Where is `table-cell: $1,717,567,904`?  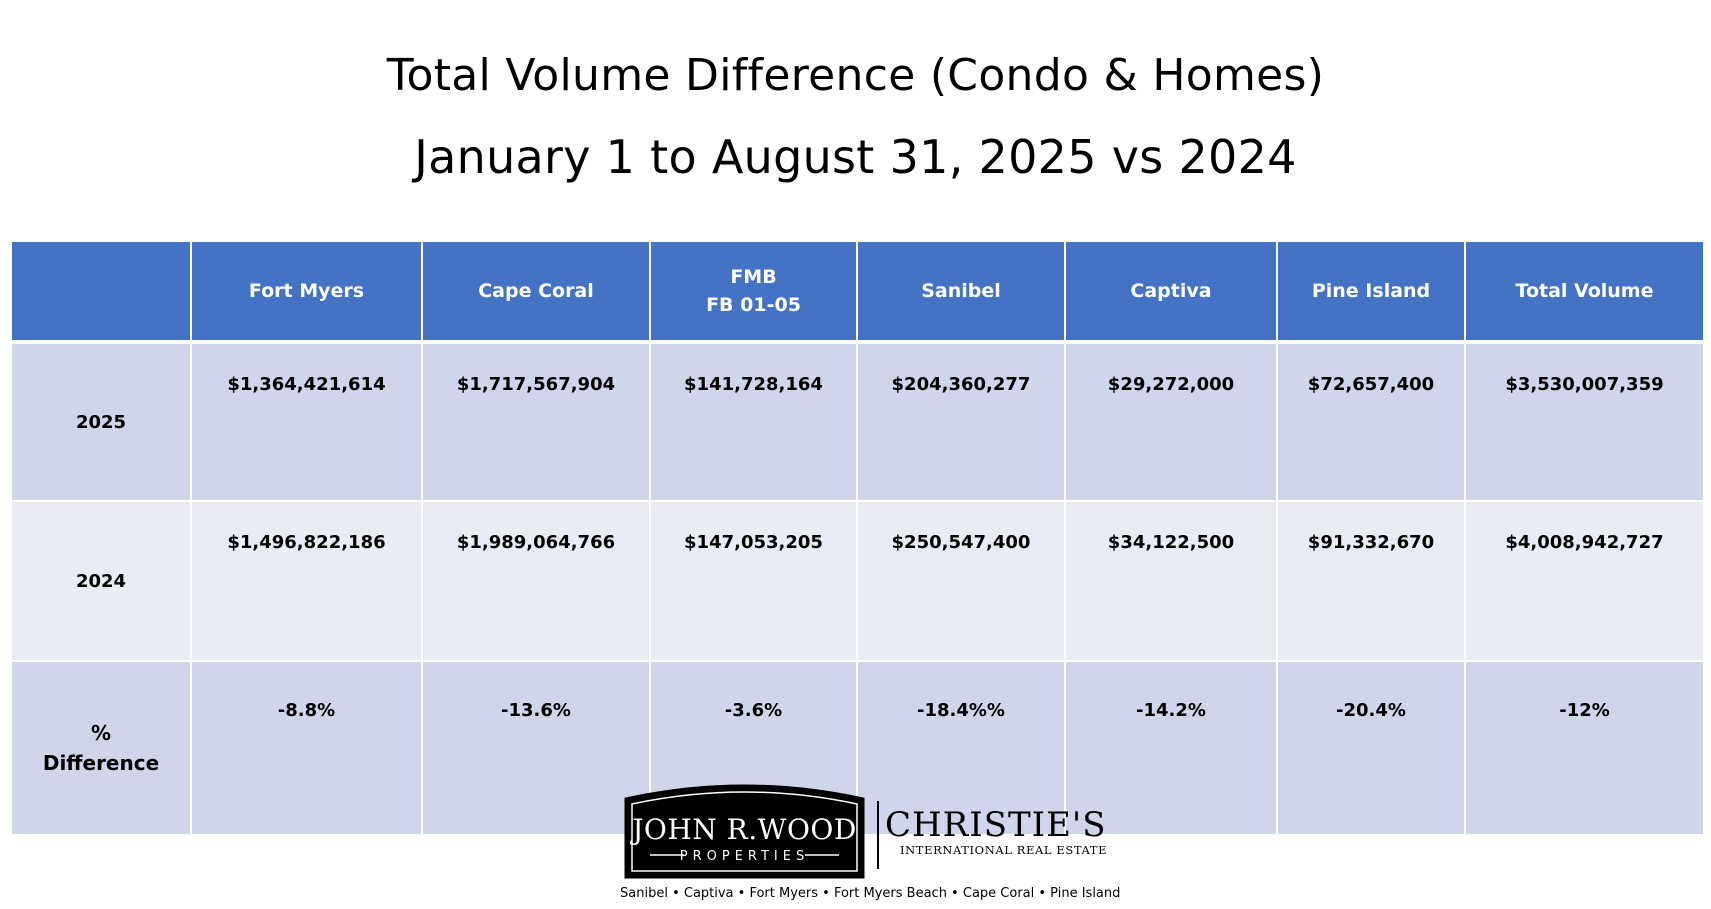
table-cell: $1,717,567,904 is located at coordinates (536, 421).